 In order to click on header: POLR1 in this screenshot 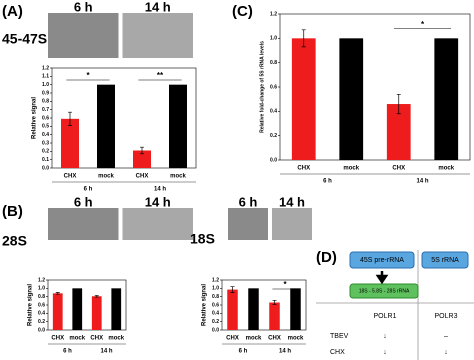, I will do `click(385, 316)`.